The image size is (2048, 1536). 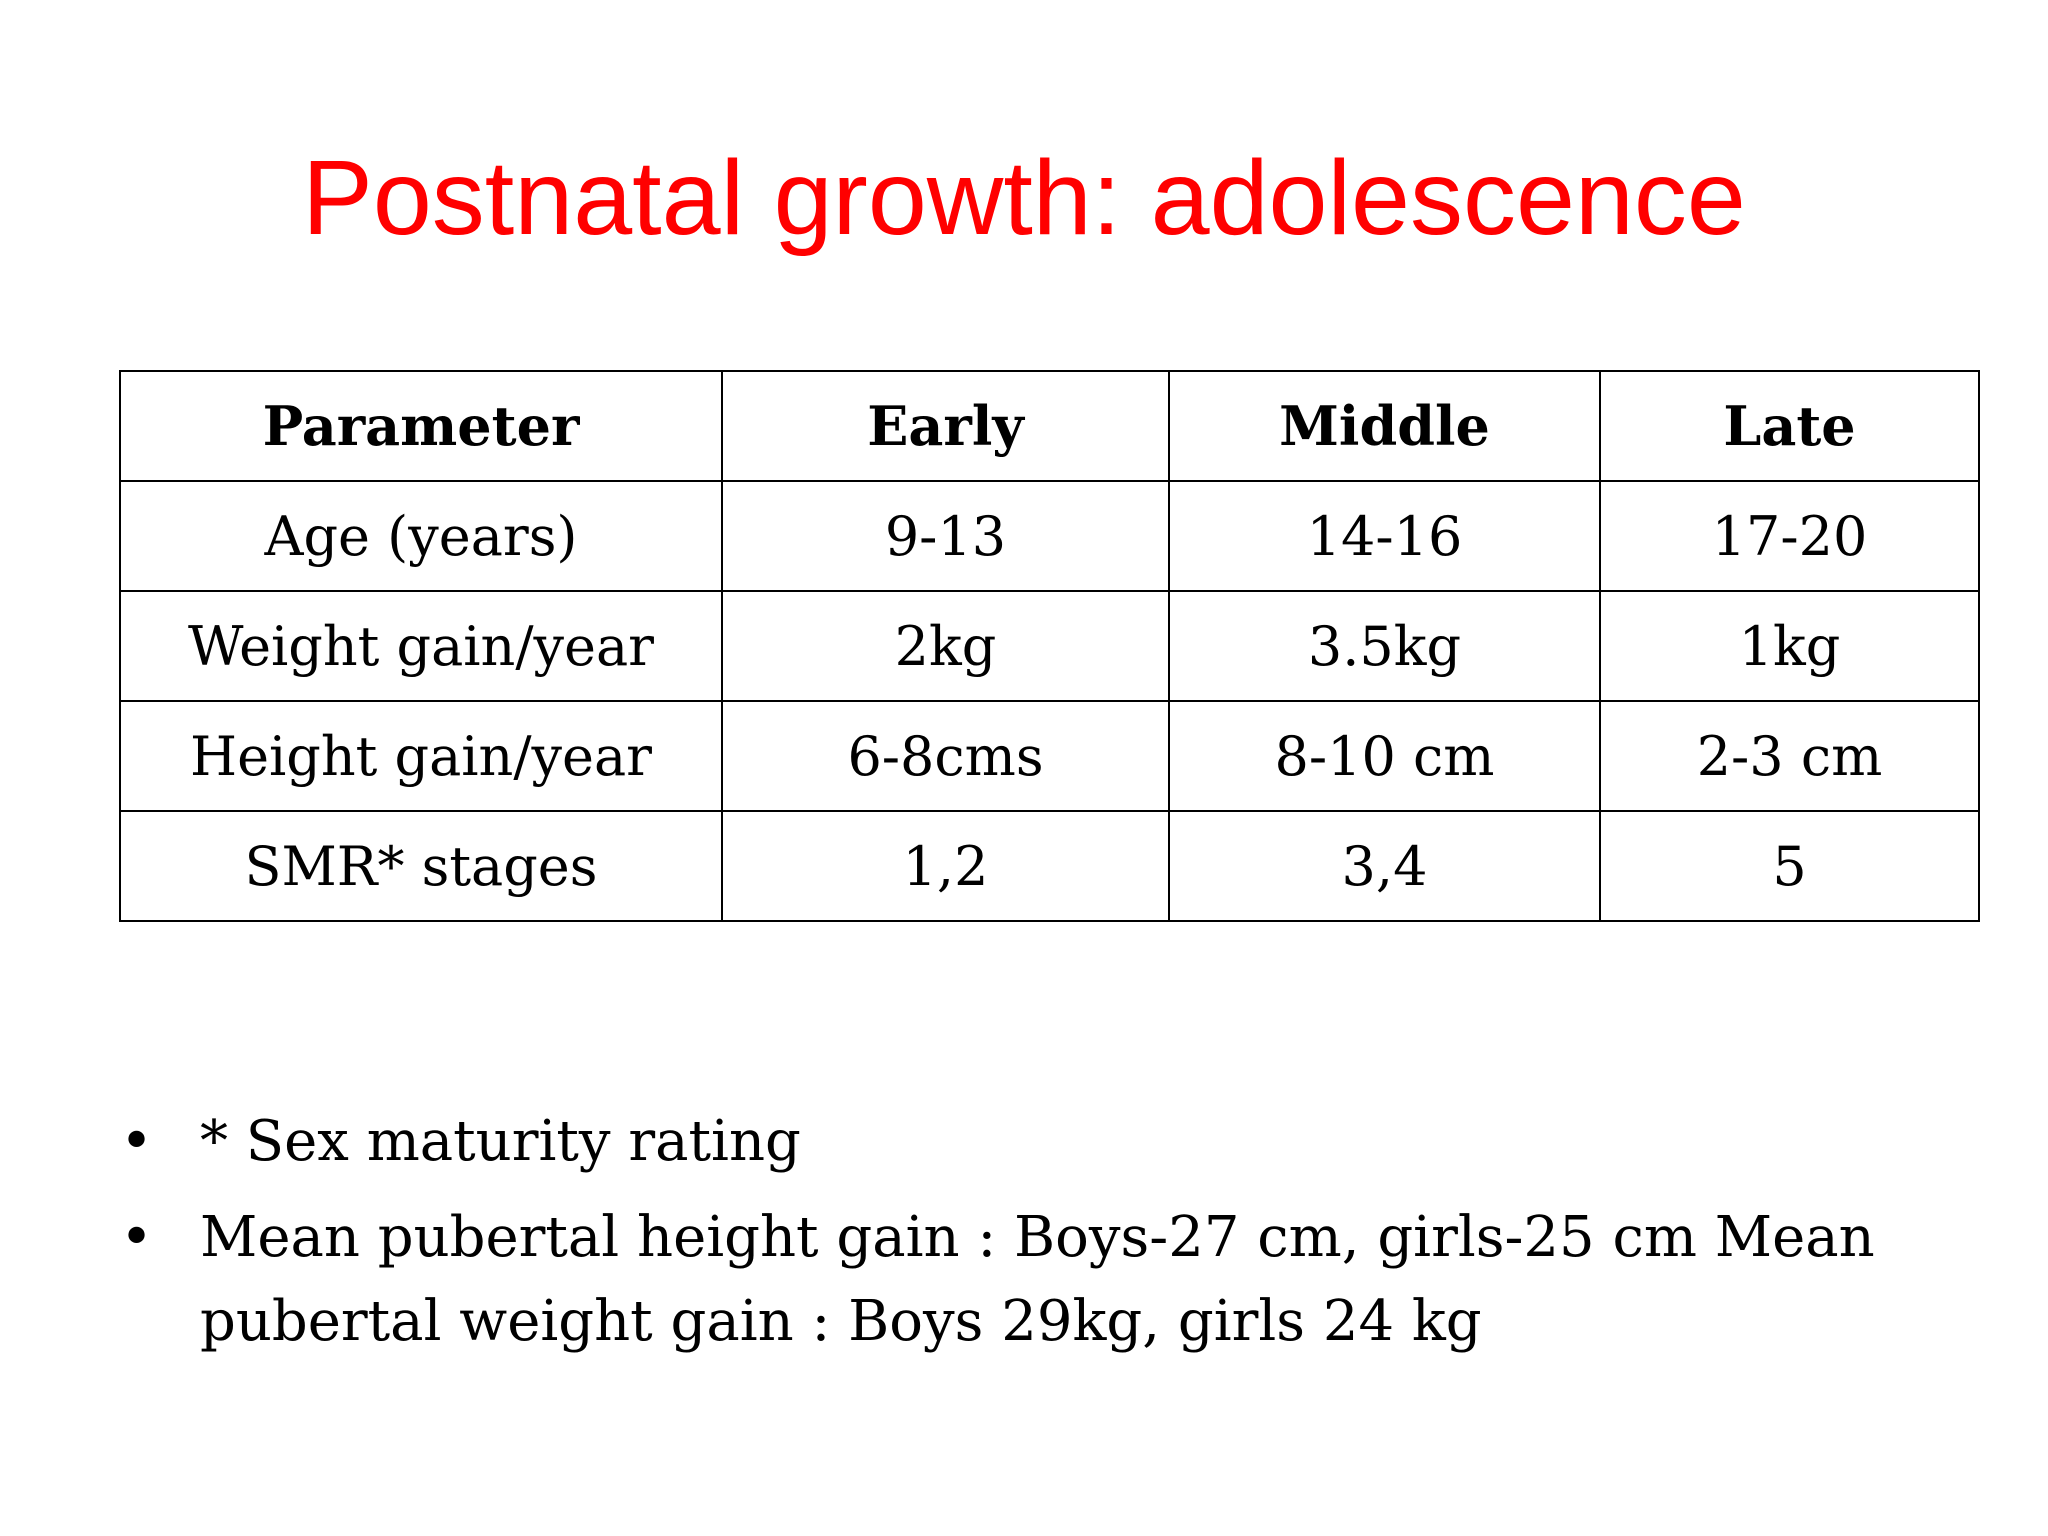 I want to click on cell-late: 1kg, so click(x=1789, y=646).